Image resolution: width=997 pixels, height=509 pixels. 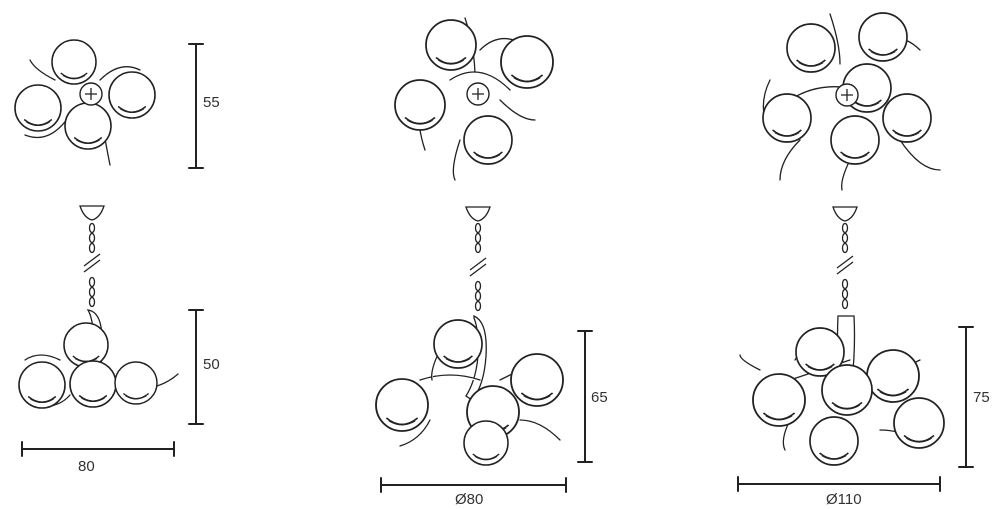 What do you see at coordinates (981, 397) in the screenshot?
I see `large-side-height-label: 75` at bounding box center [981, 397].